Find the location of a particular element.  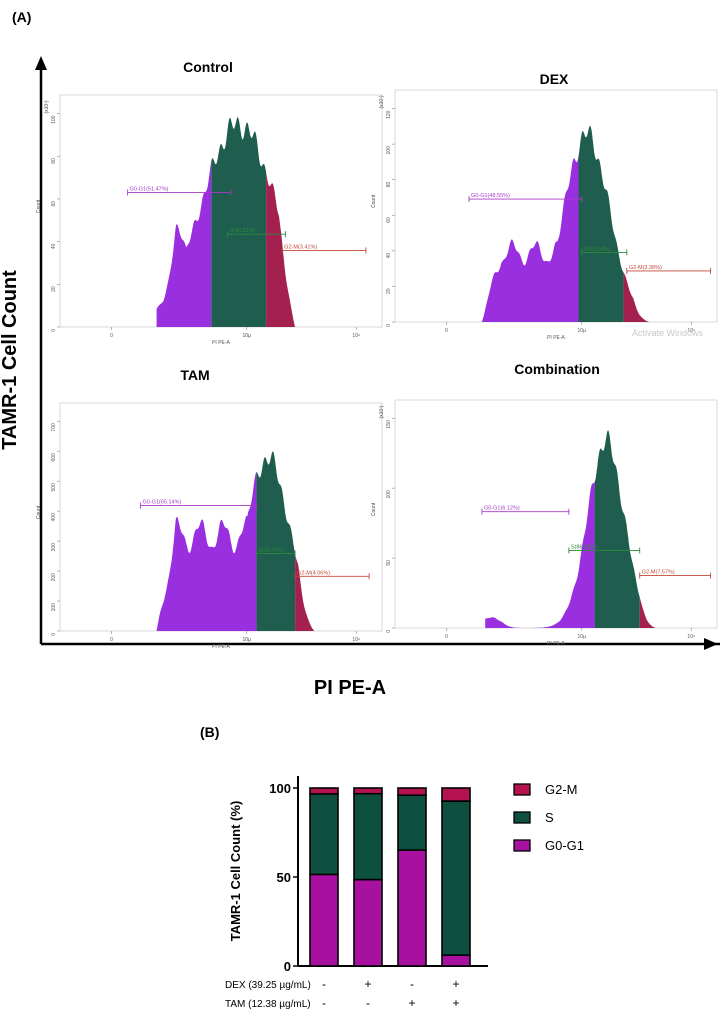

bar-segment-s-control is located at coordinates (324, 834).